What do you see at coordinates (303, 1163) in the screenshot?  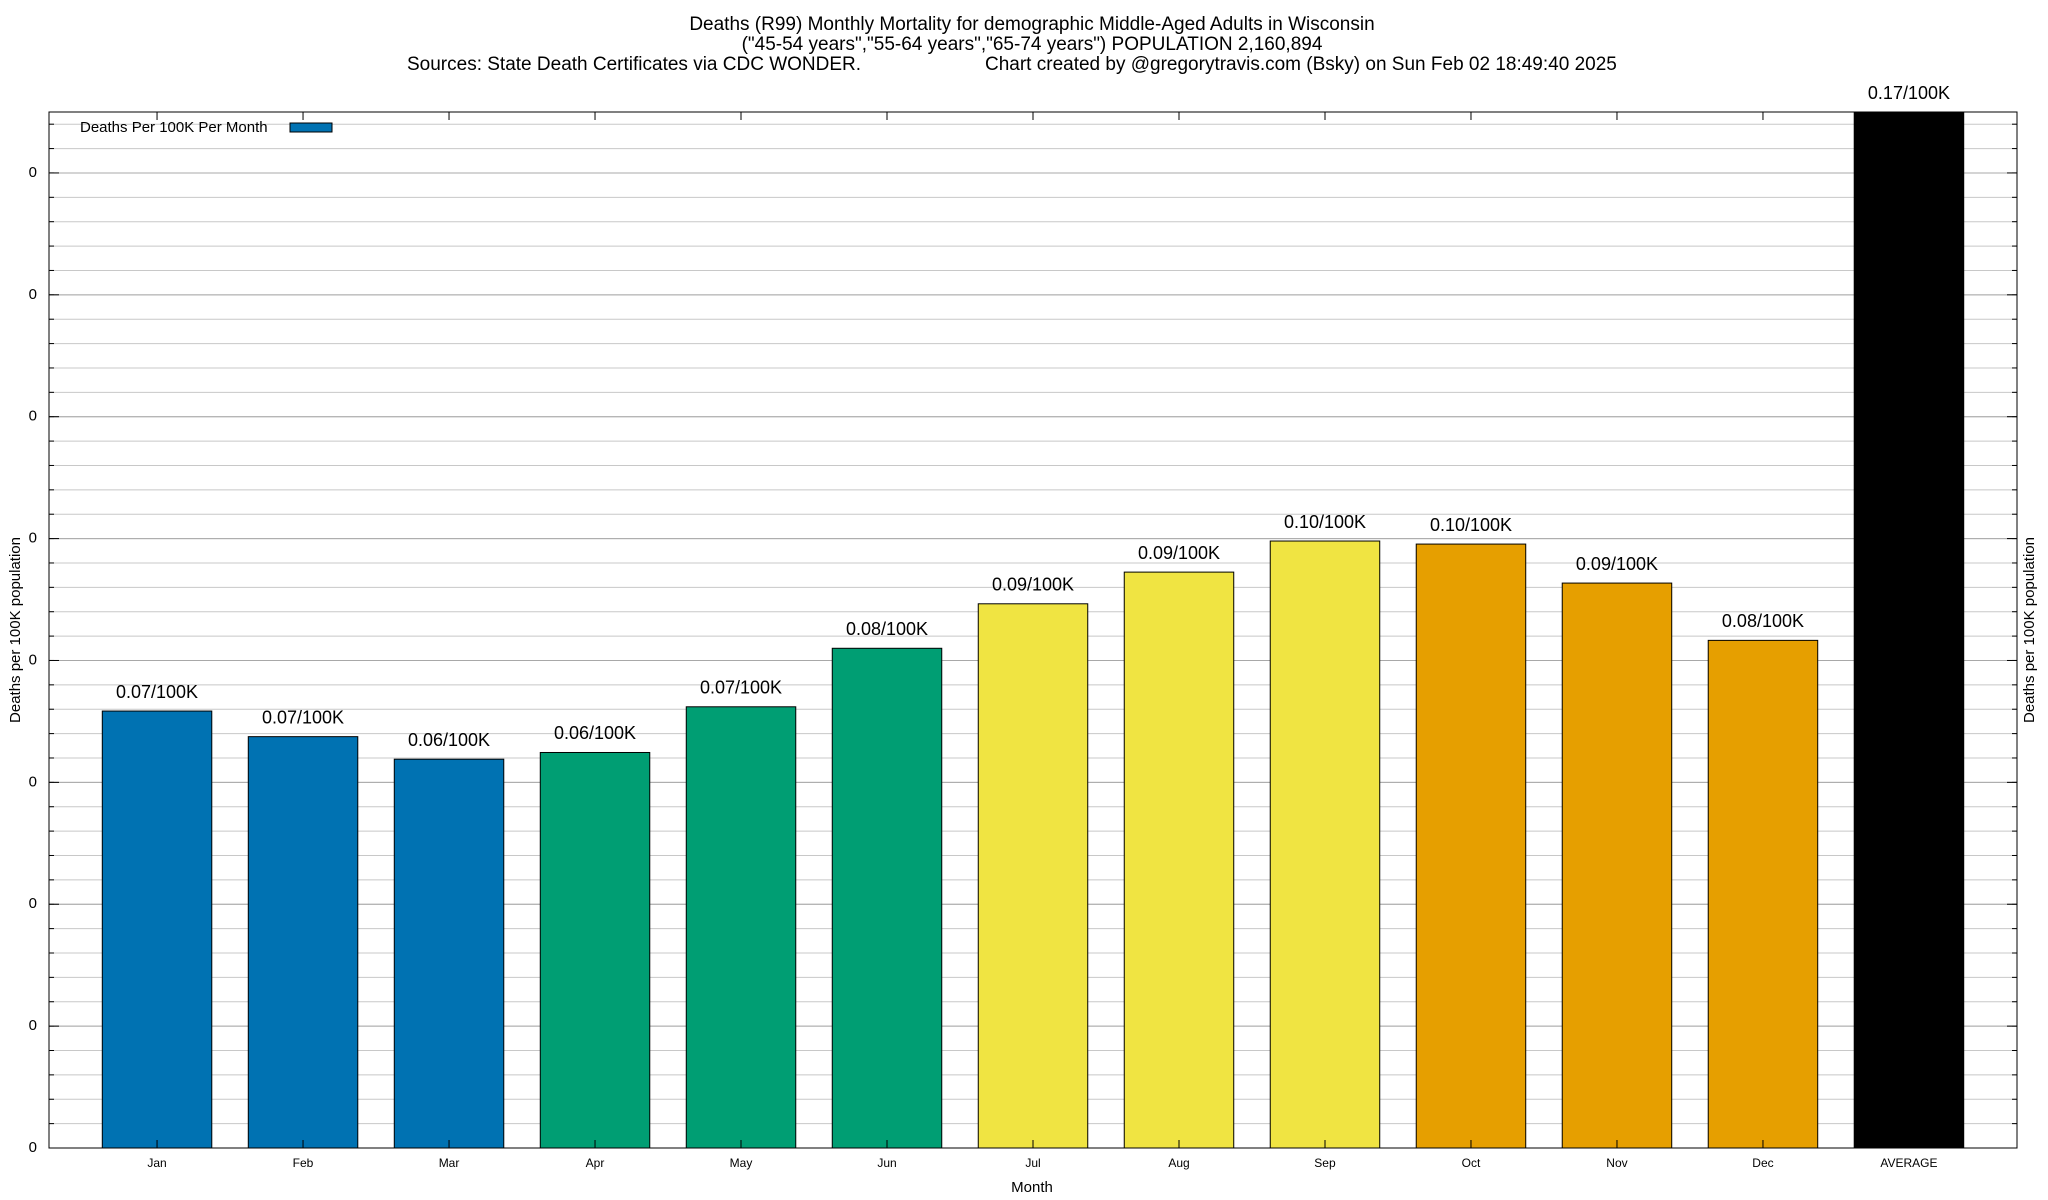 I see `x-tick-label: Feb` at bounding box center [303, 1163].